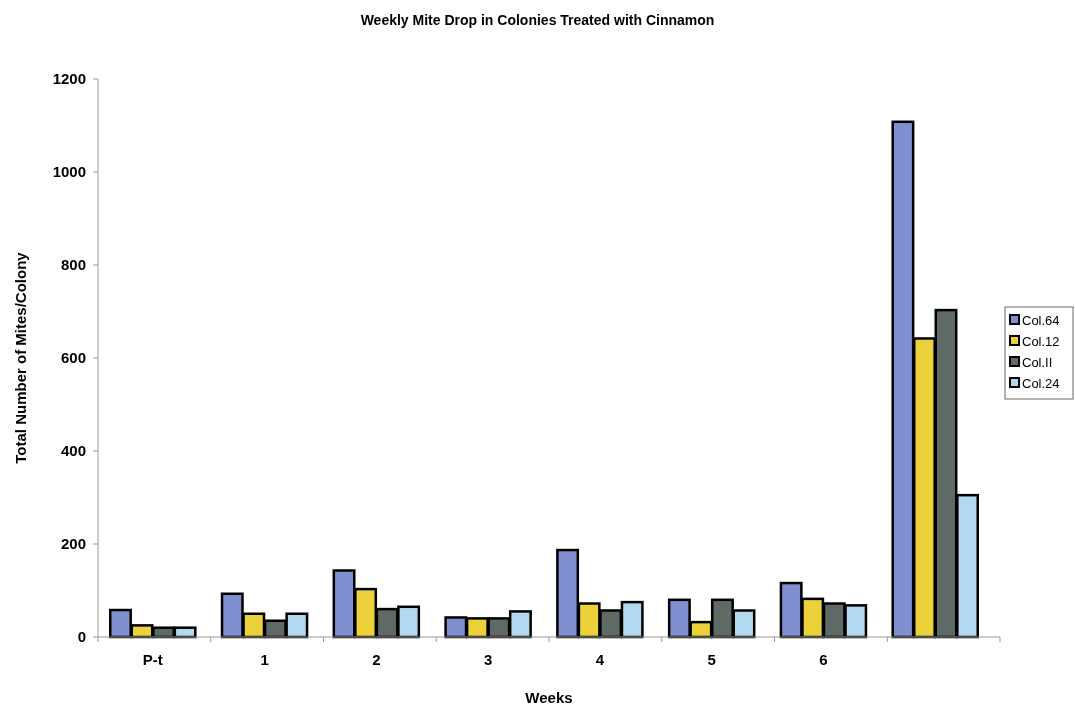 The height and width of the screenshot is (711, 1075). What do you see at coordinates (20, 357) in the screenshot?
I see `y-axis-title: Total Number of Mites/Colony` at bounding box center [20, 357].